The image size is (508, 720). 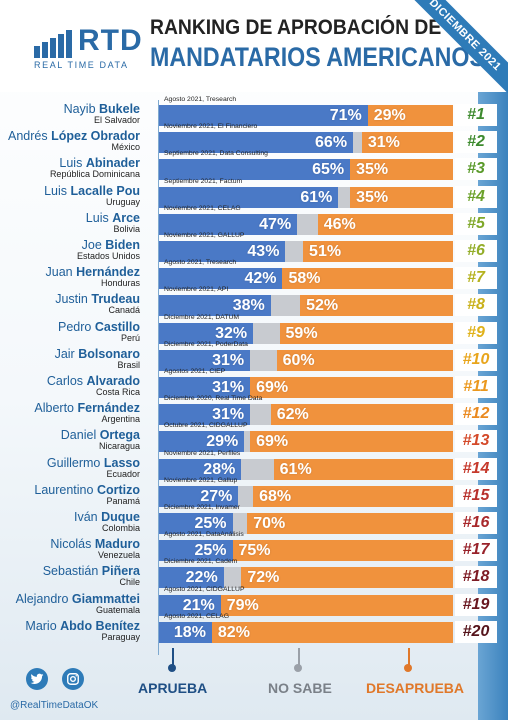 I want to click on rank-label: #18, so click(x=476, y=577).